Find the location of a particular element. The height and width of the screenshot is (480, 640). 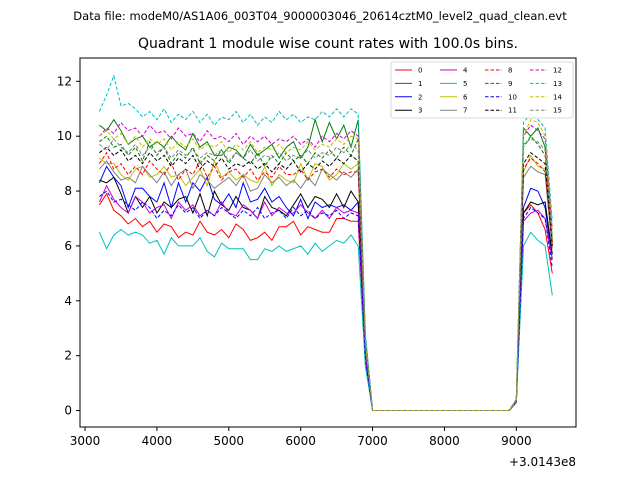

x-tick-label: 9000 is located at coordinates (516, 441).